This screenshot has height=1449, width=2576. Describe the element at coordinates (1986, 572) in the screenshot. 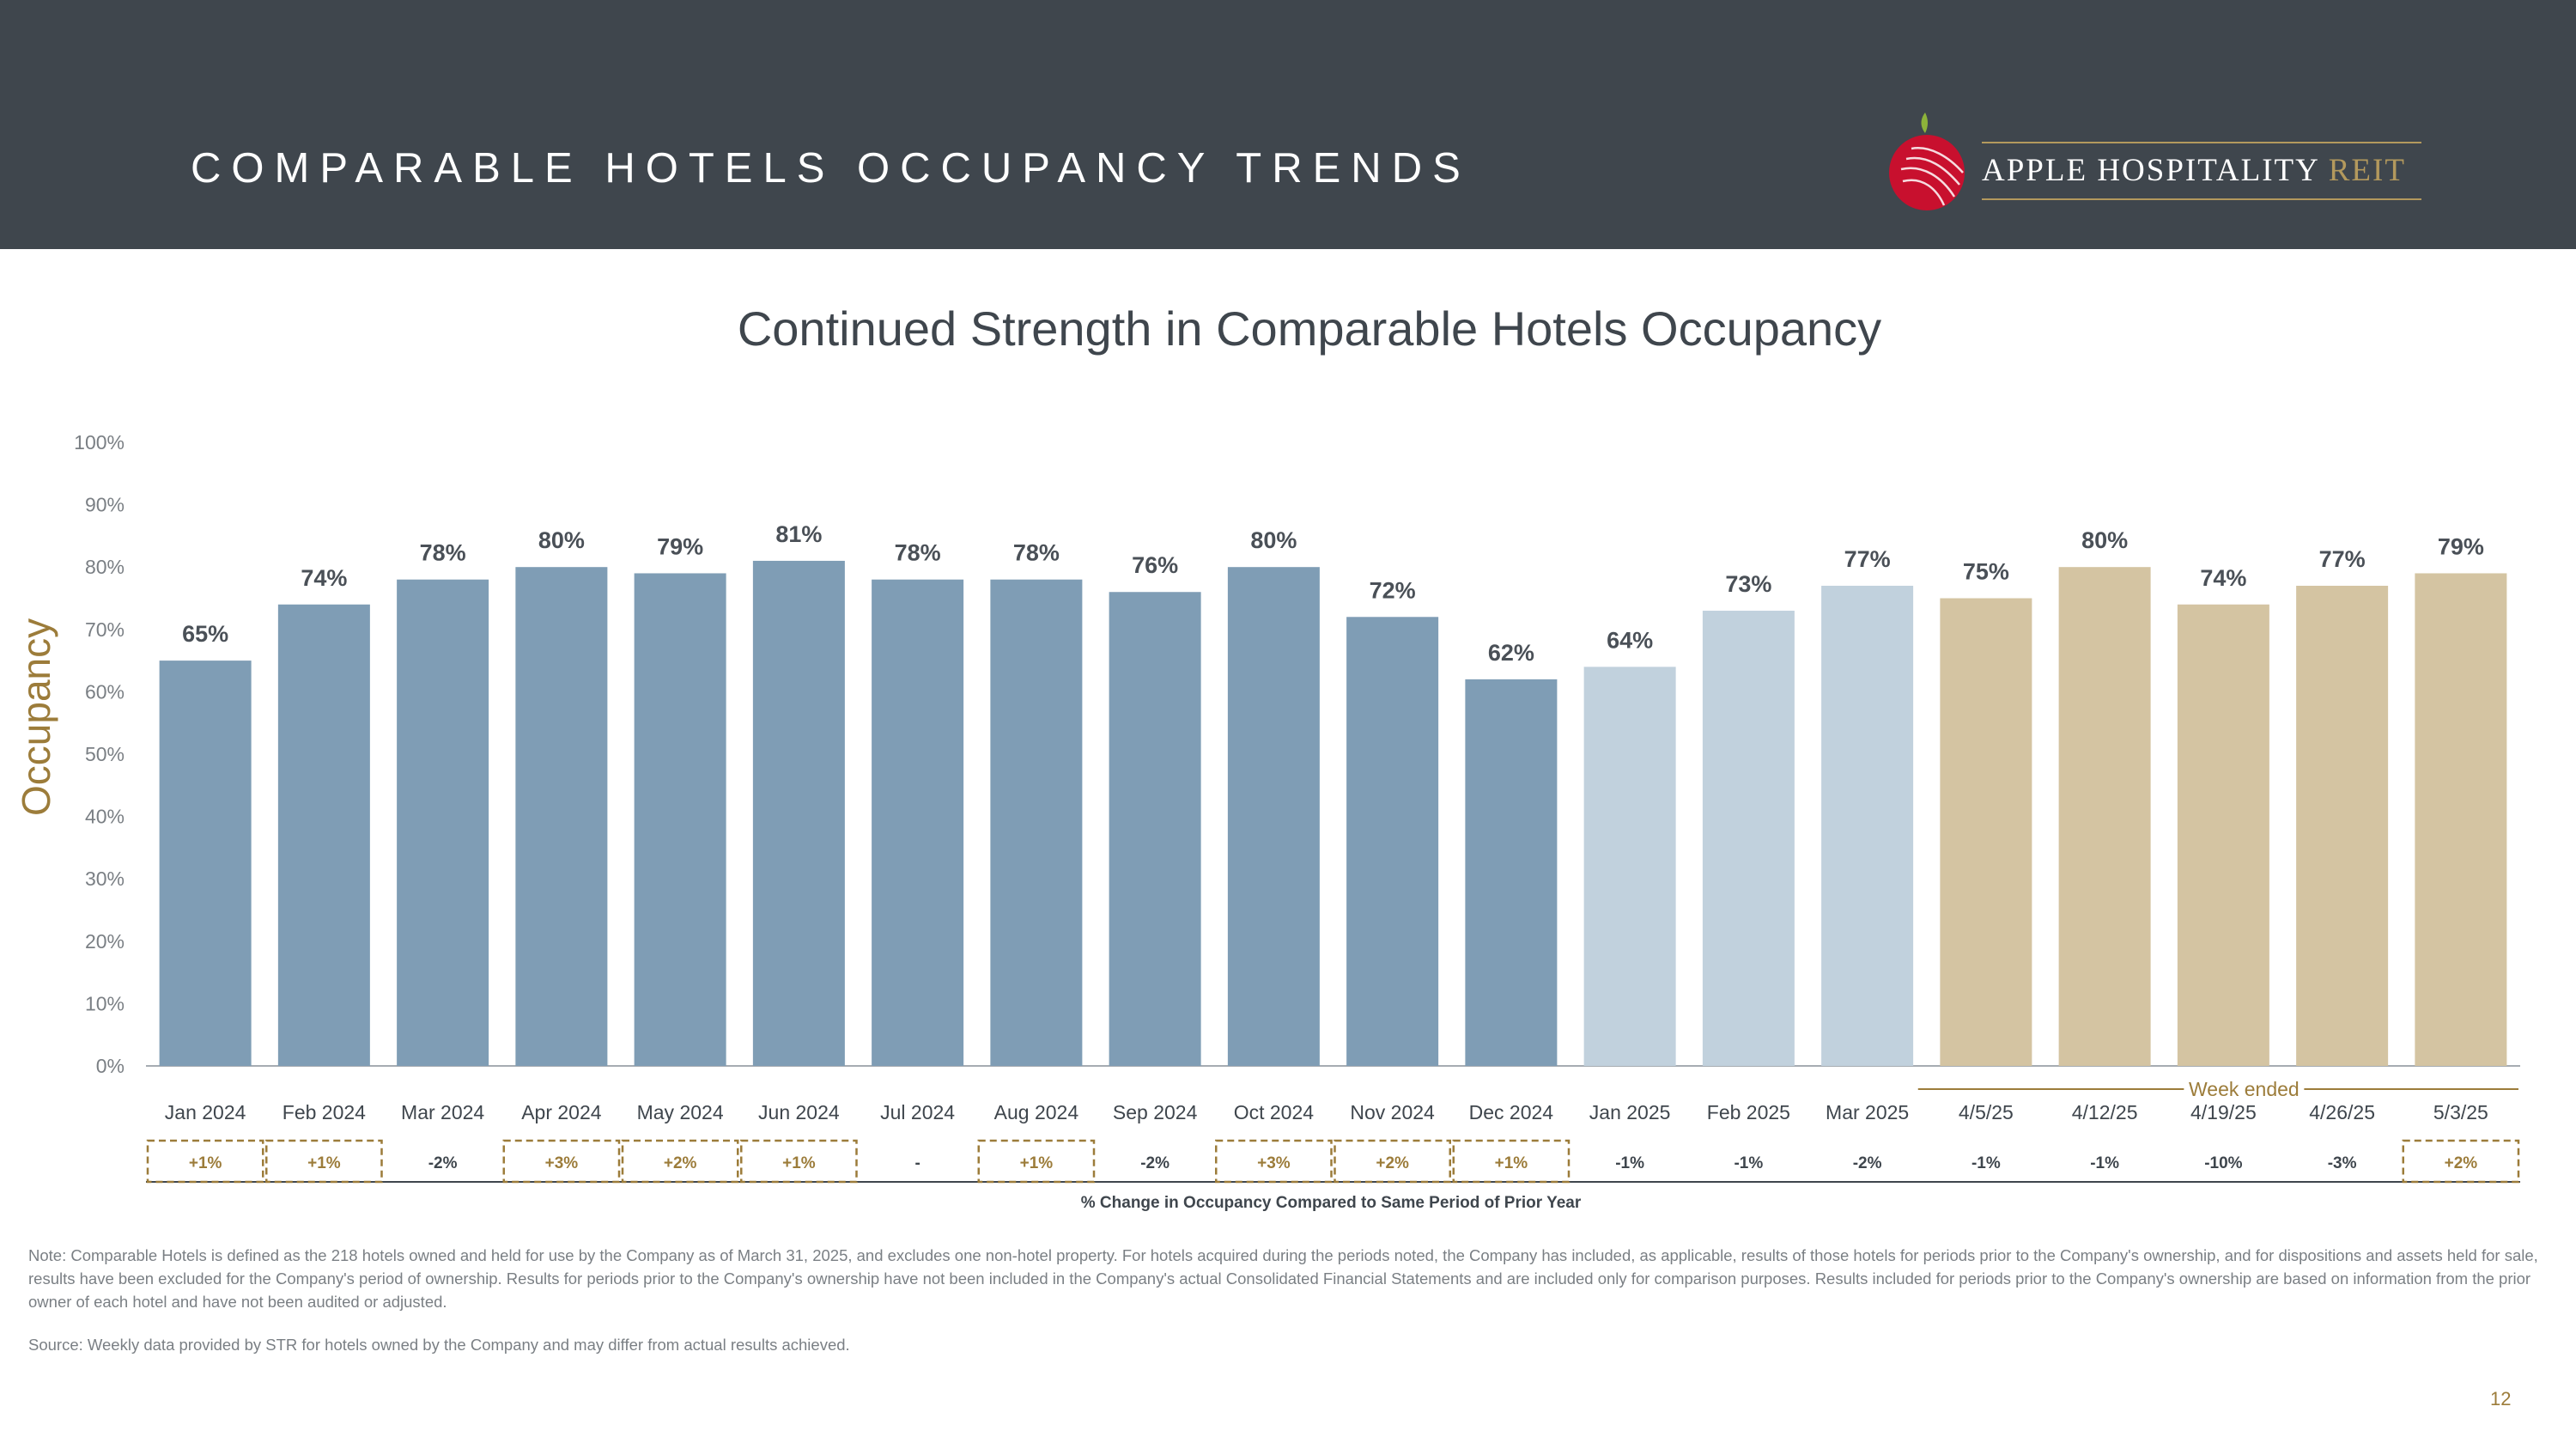

I see `bar-value-label: 75%` at that location.